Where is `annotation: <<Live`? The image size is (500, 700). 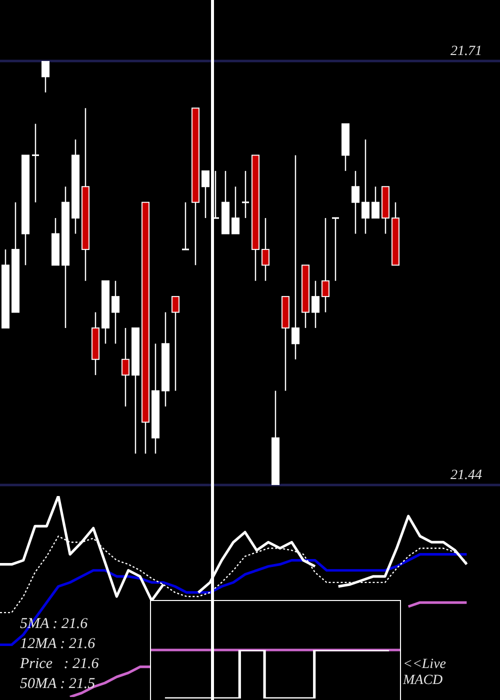
annotation: <<Live is located at coordinates (424, 665).